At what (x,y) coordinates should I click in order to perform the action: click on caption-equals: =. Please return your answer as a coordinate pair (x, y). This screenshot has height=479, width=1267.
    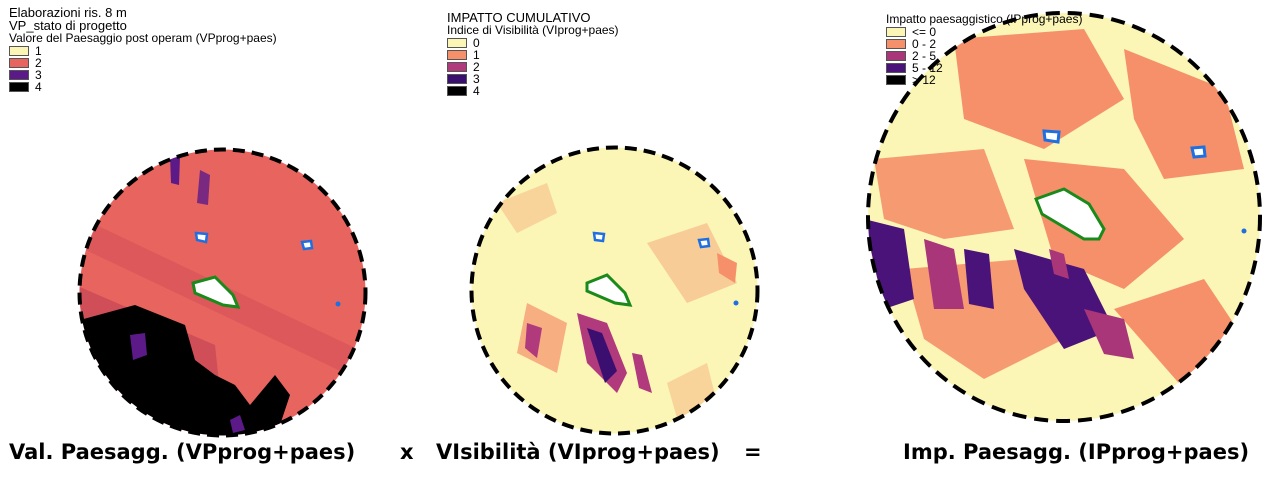
    Looking at the image, I should click on (753, 452).